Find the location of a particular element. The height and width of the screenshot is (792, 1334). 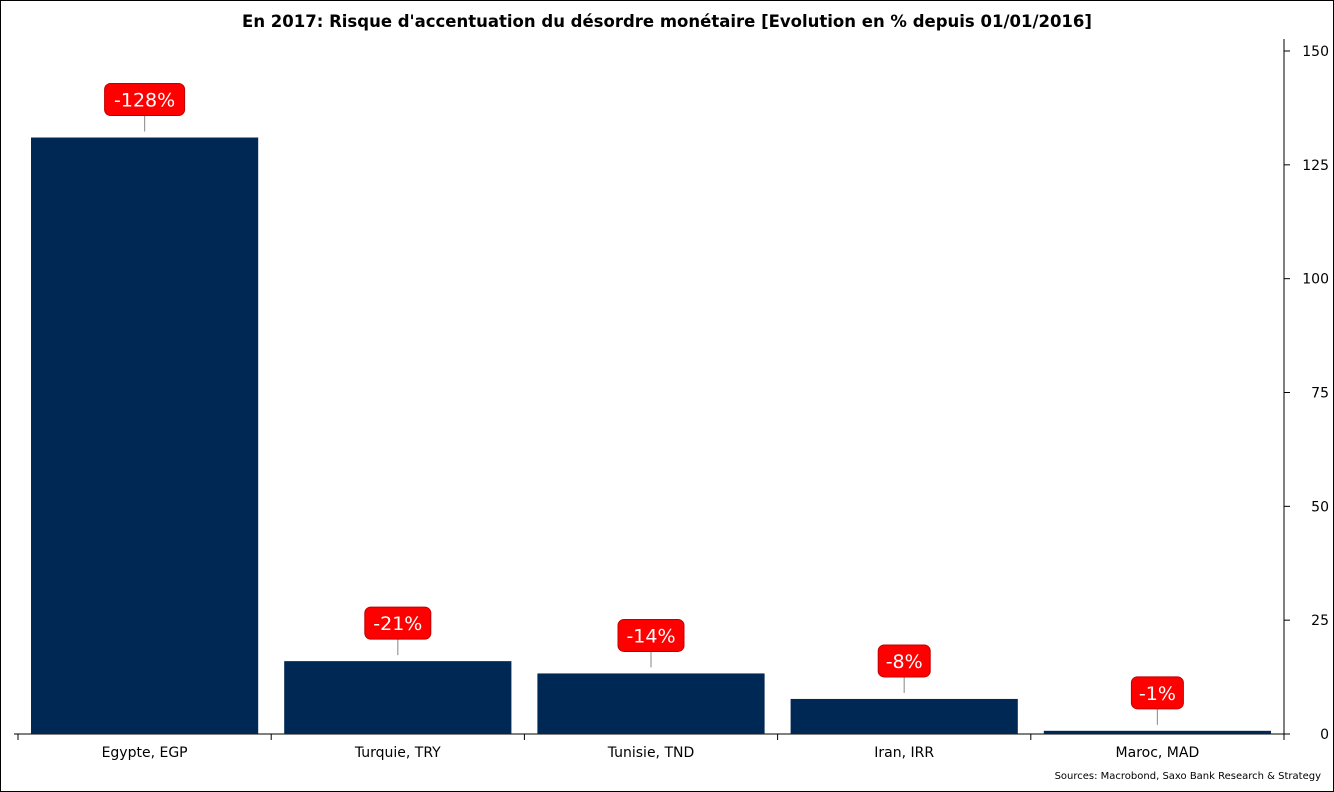

y-tick-label: 0 is located at coordinates (1324, 735).